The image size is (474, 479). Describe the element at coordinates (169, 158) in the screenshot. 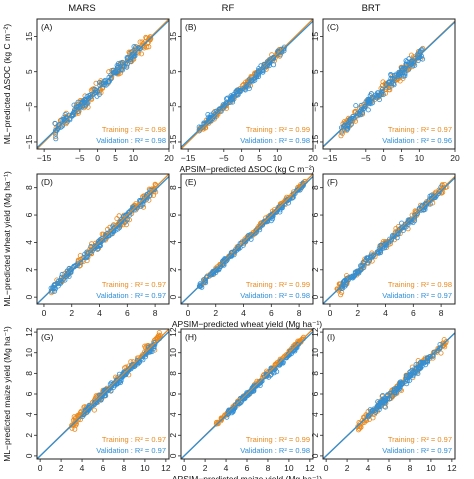

I see `x-tick-label: 20` at that location.